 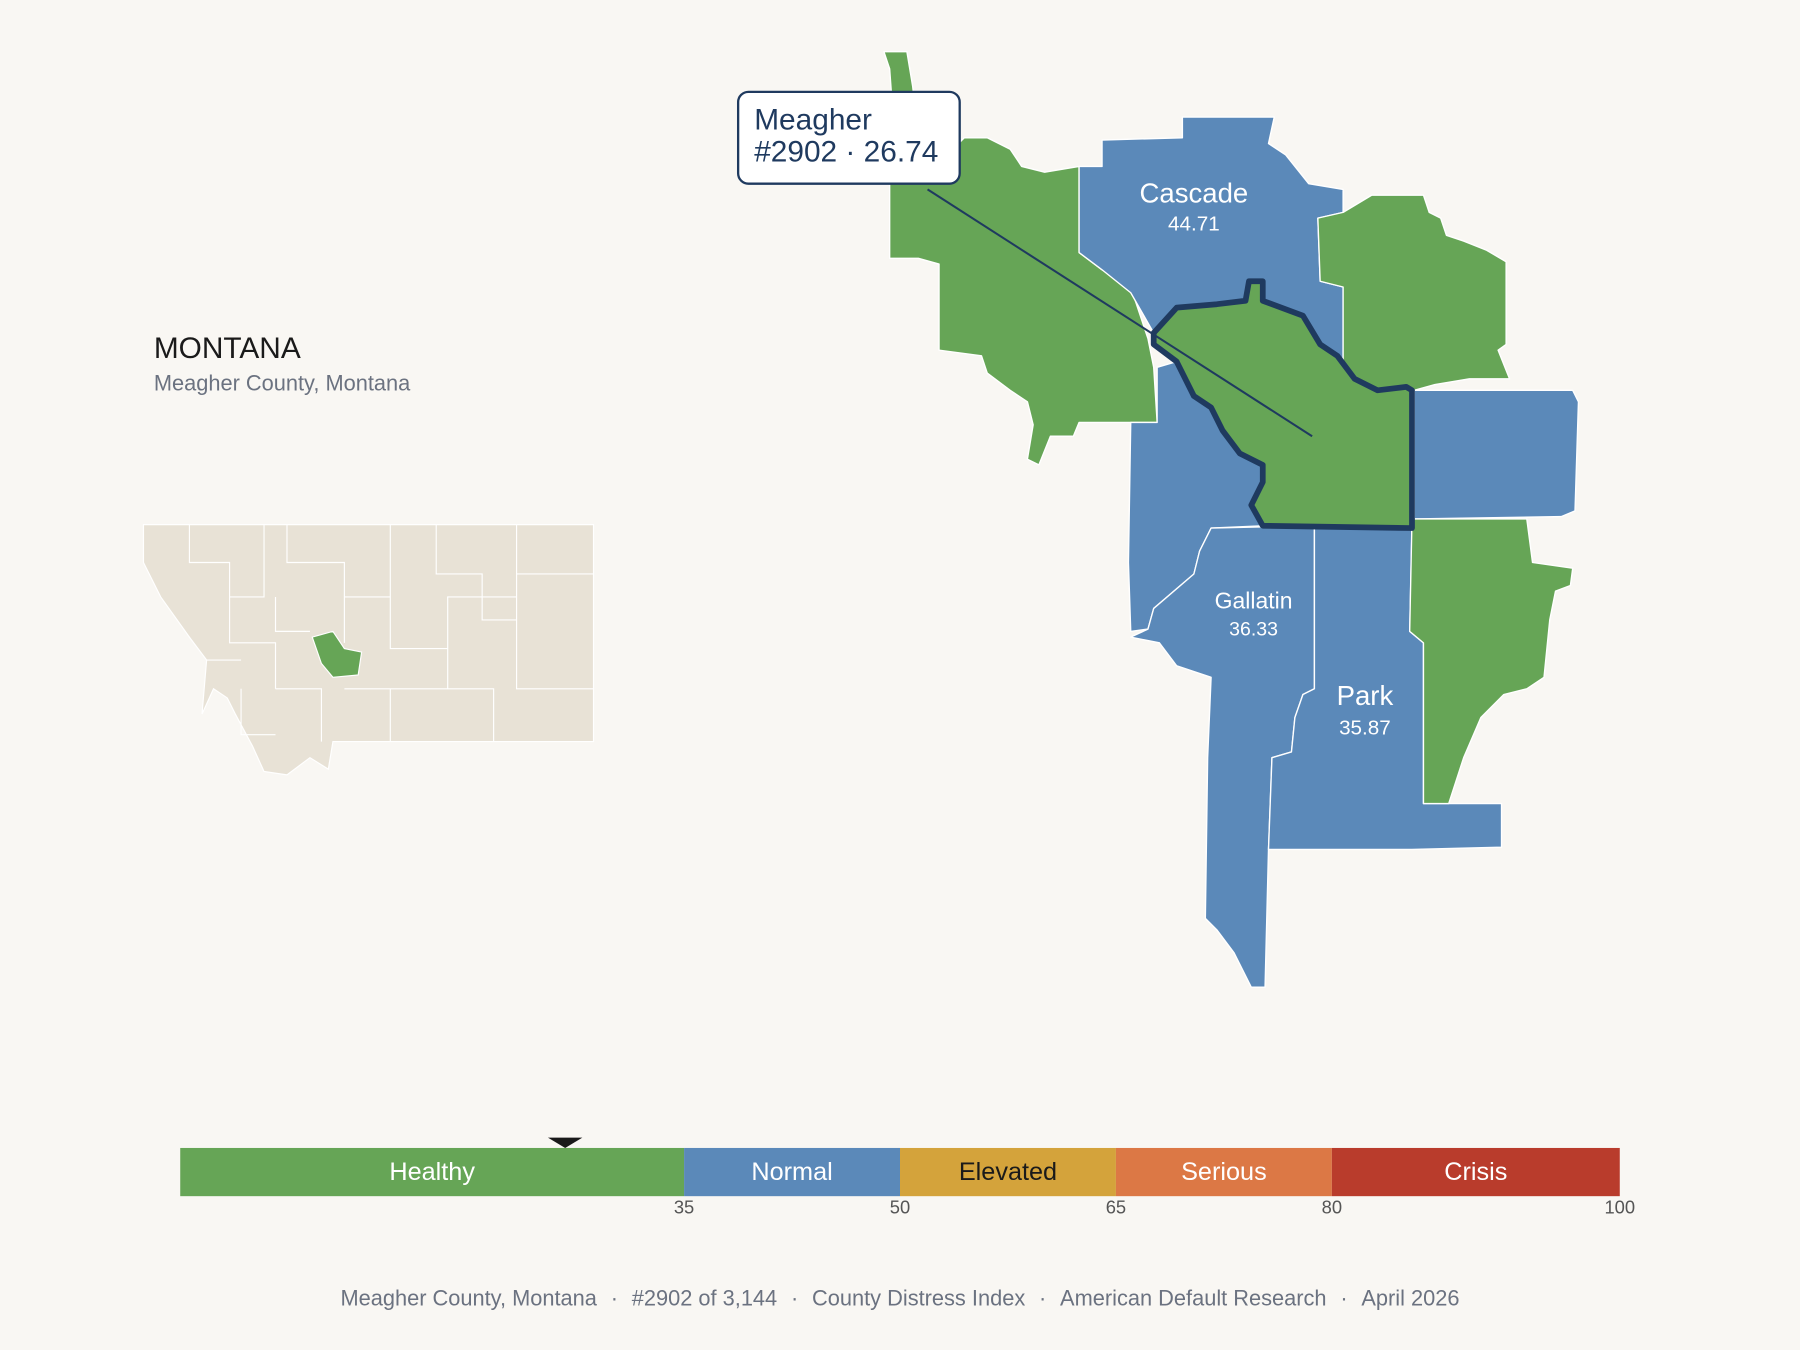 What do you see at coordinates (1194, 223) in the screenshot?
I see `county-score: 44.71` at bounding box center [1194, 223].